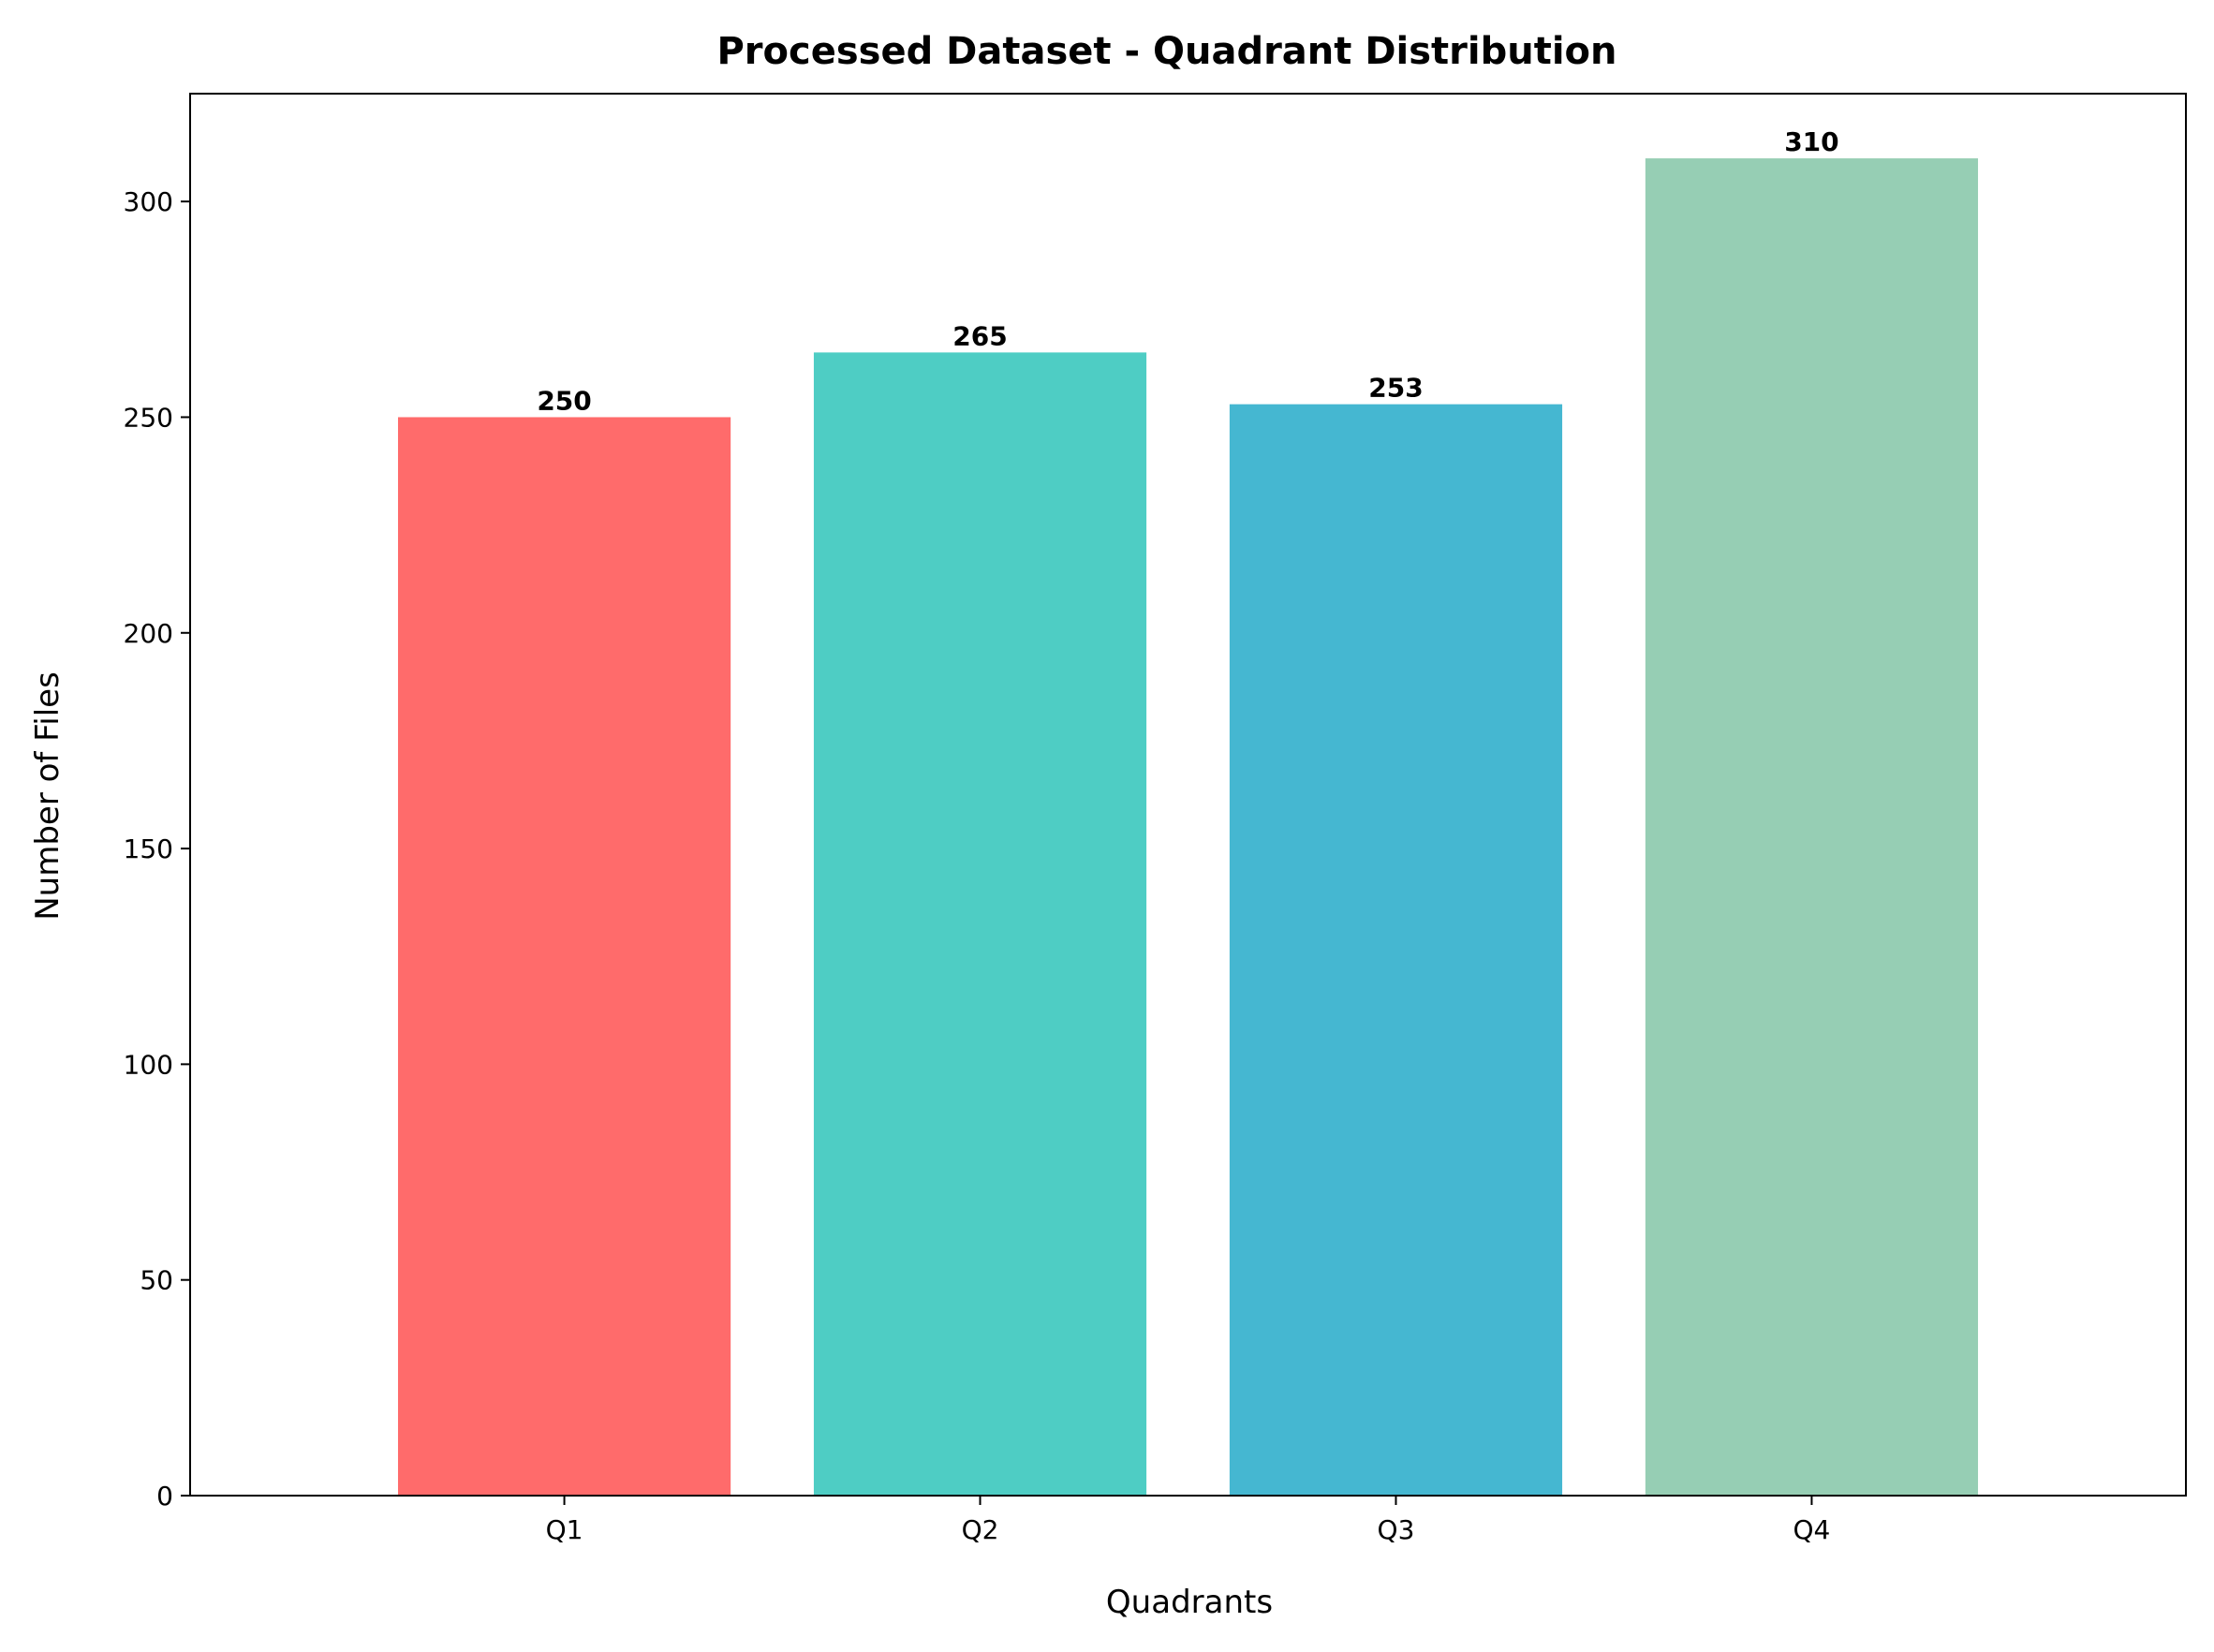  I want to click on x-axis-label: Quadrants, so click(1189, 1602).